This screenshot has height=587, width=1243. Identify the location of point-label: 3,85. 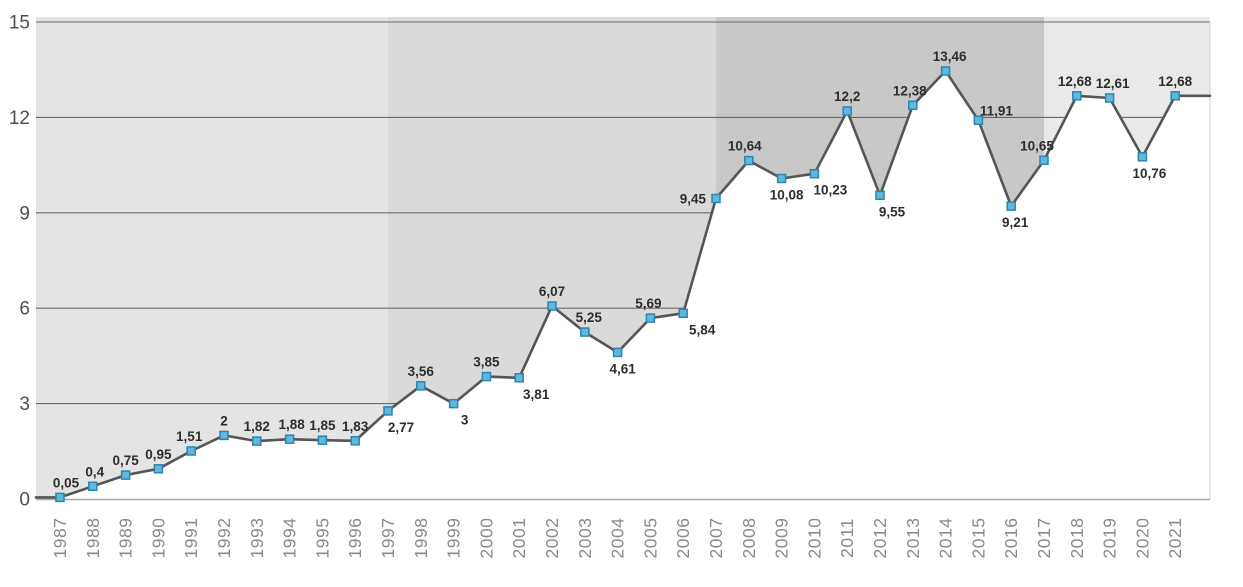
(486, 362).